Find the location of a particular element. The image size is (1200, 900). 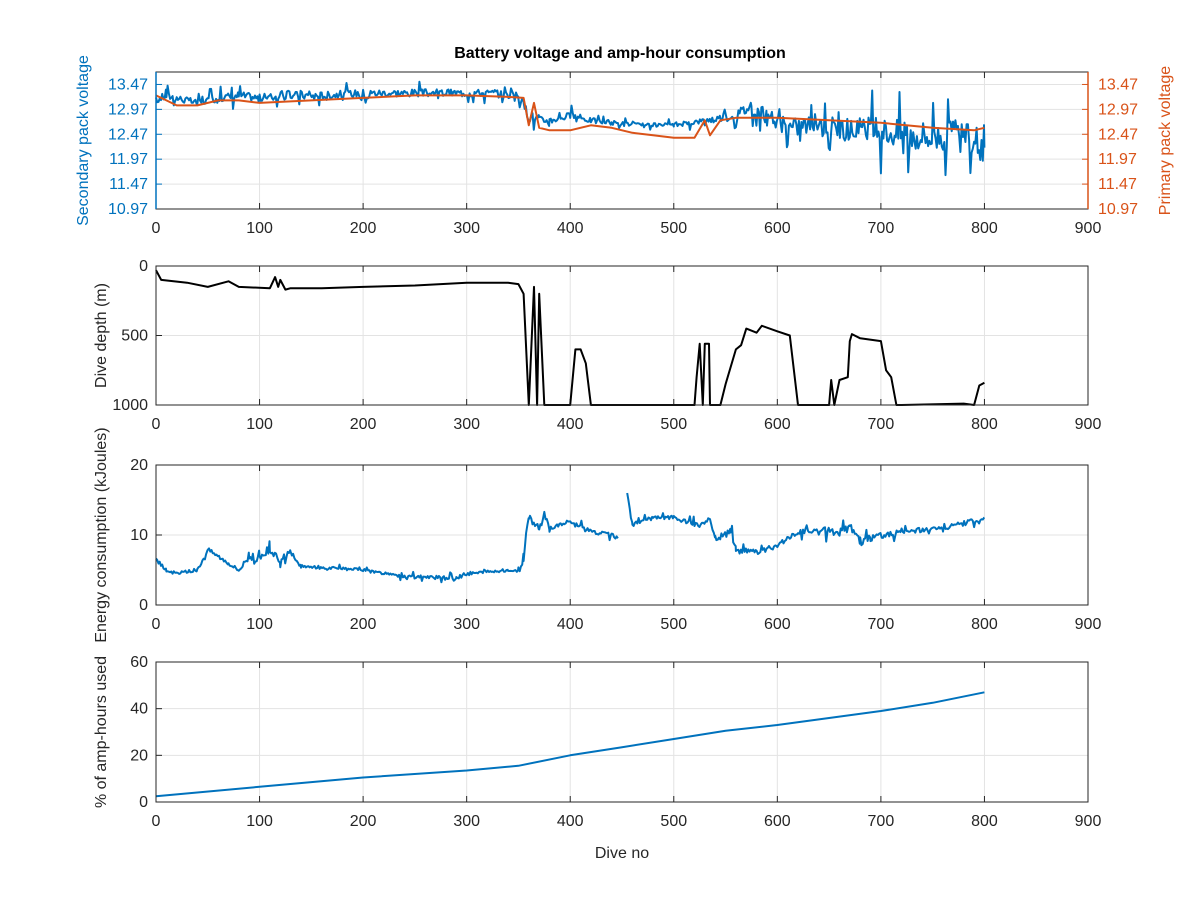

y-tick-label: 1000 is located at coordinates (130, 405).